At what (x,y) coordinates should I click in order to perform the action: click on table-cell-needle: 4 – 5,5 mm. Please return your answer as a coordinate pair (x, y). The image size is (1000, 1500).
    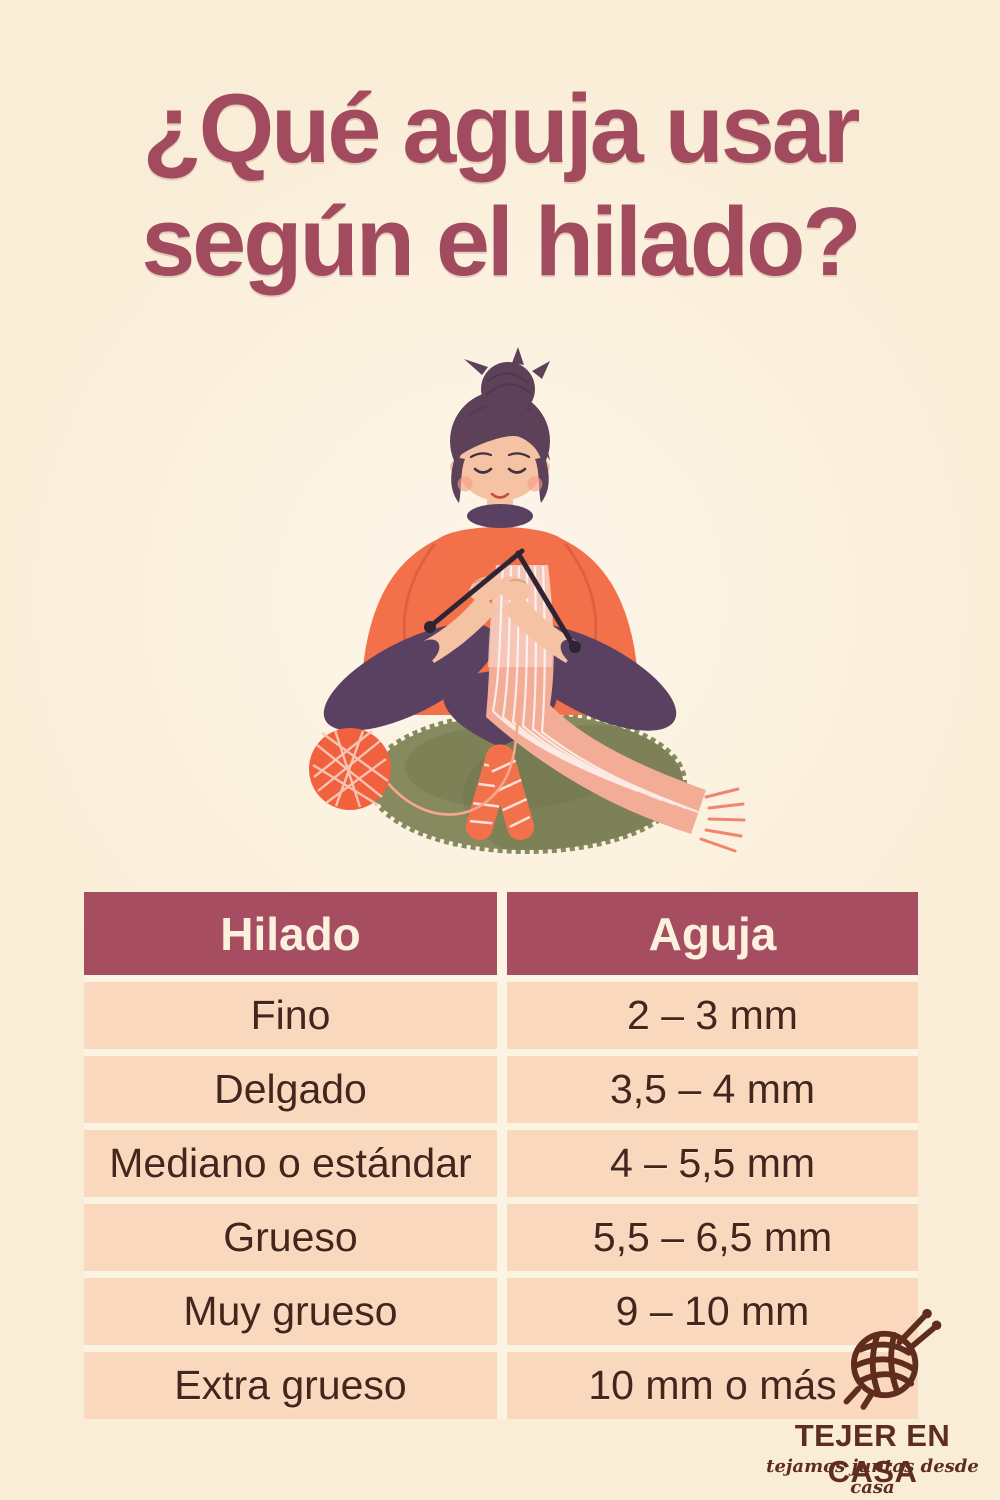
    Looking at the image, I should click on (712, 1163).